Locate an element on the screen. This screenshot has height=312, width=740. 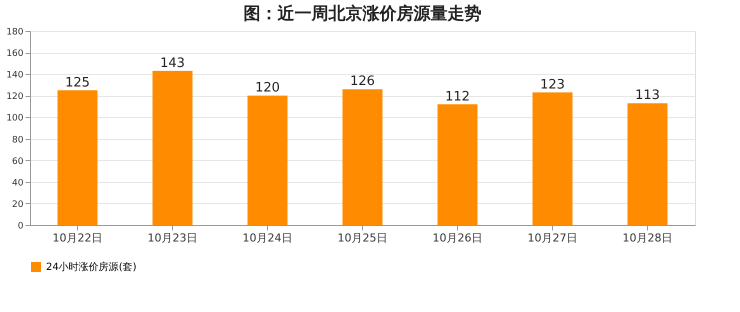
chart-title: 图：近一周北京涨价房源量走势 is located at coordinates (363, 14).